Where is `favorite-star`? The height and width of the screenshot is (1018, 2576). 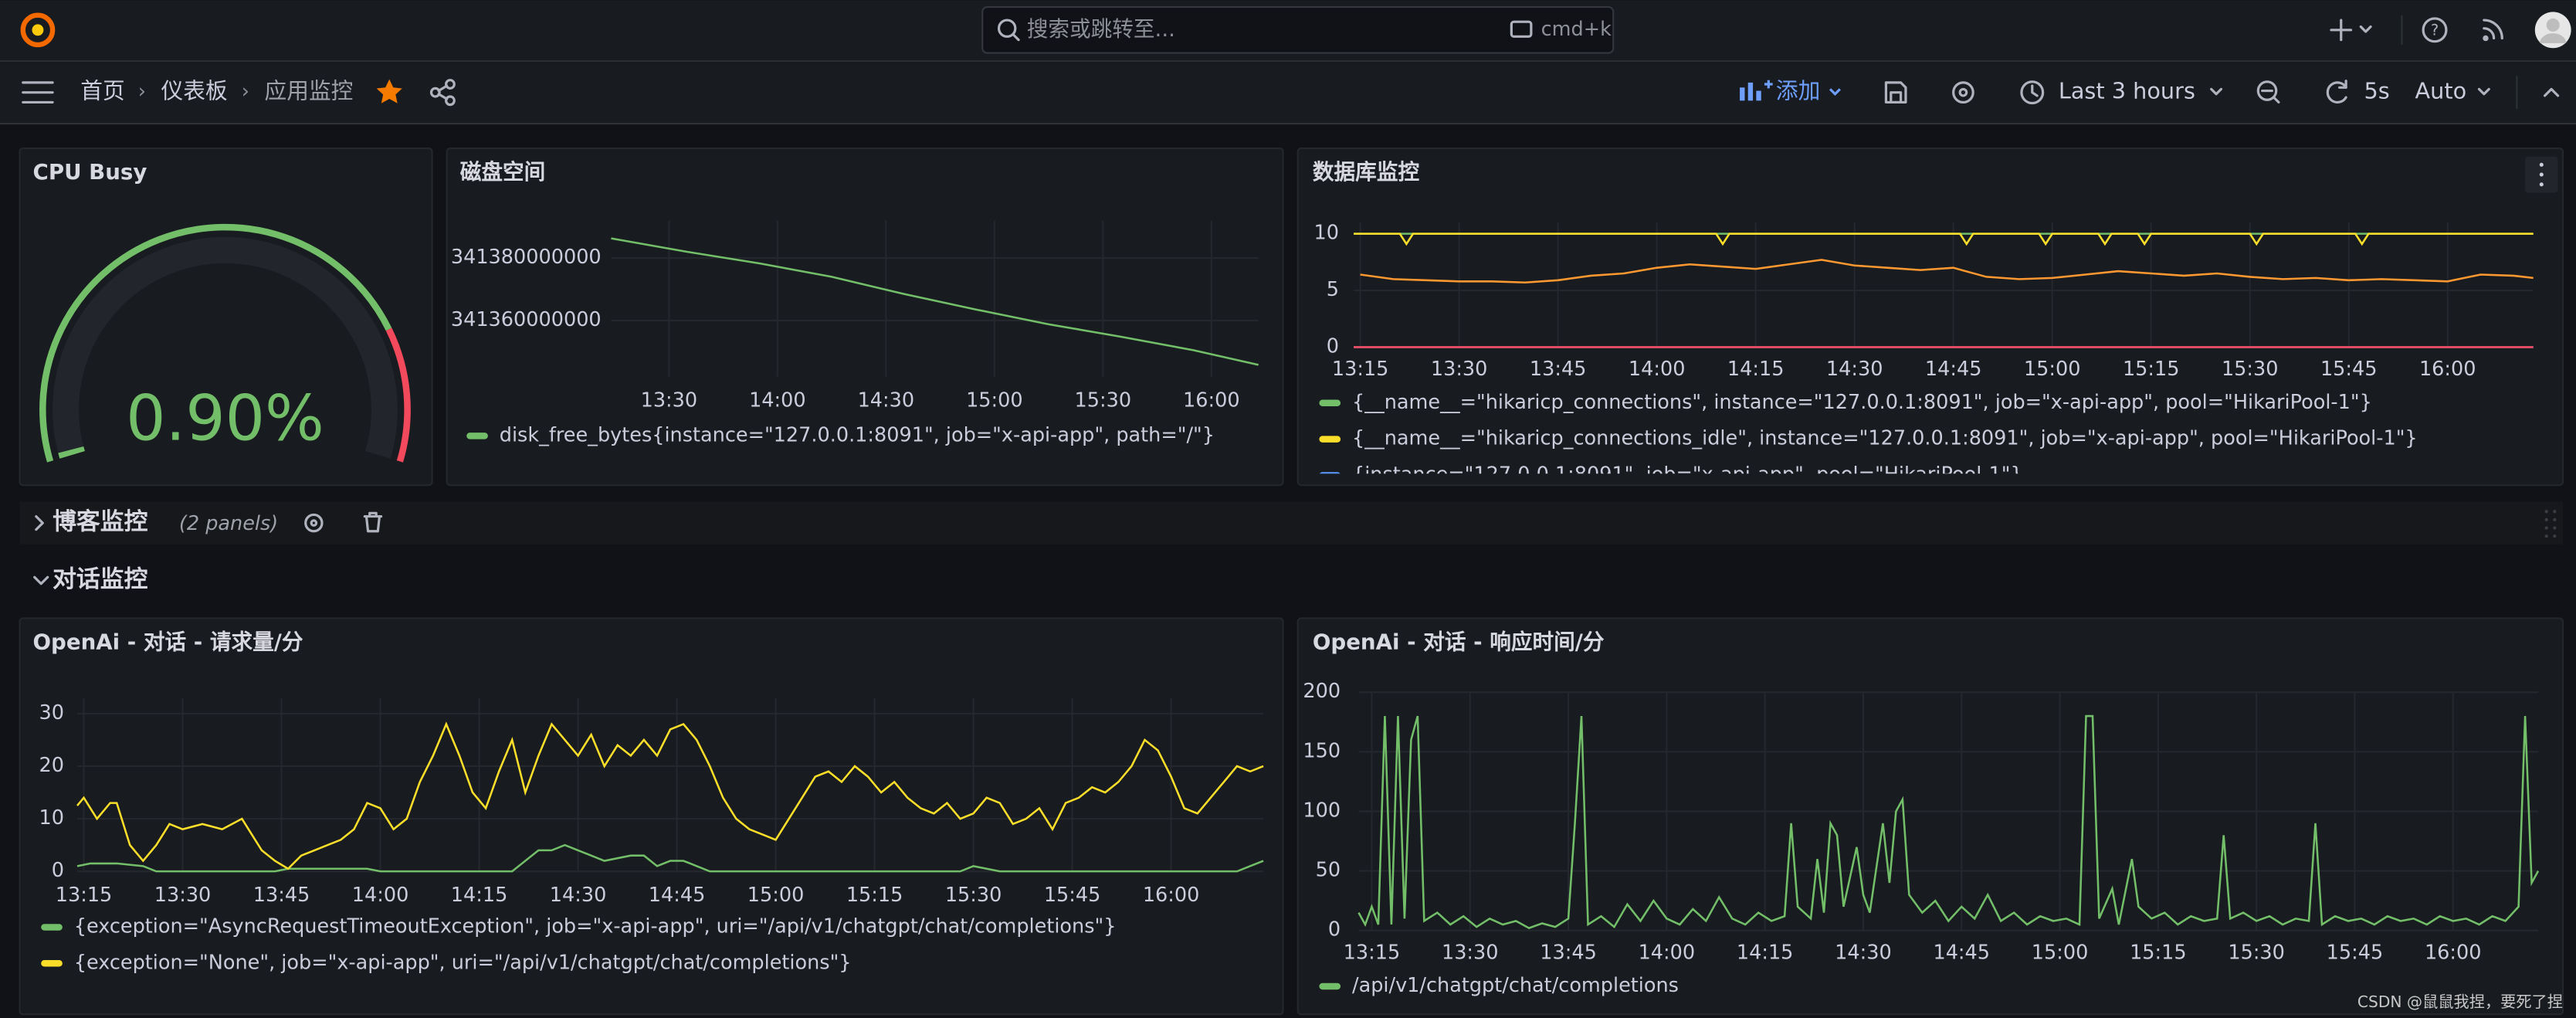 favorite-star is located at coordinates (389, 91).